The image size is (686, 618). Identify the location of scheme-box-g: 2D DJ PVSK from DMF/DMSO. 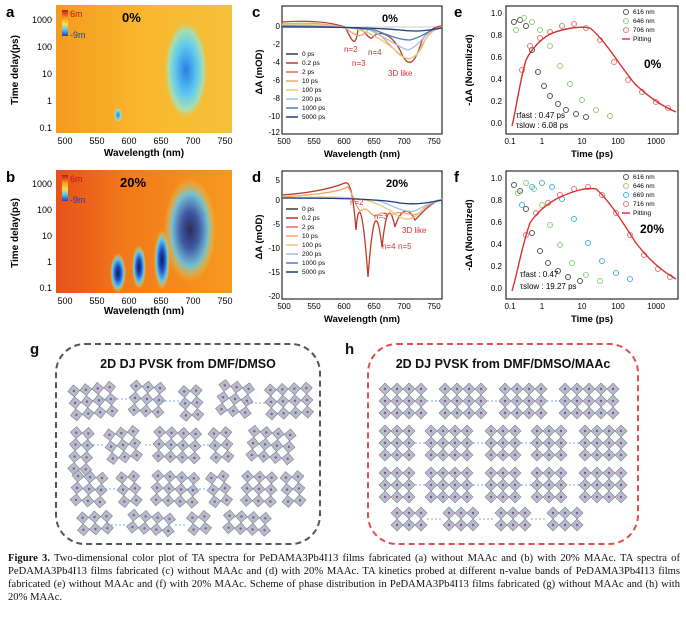
(188, 444).